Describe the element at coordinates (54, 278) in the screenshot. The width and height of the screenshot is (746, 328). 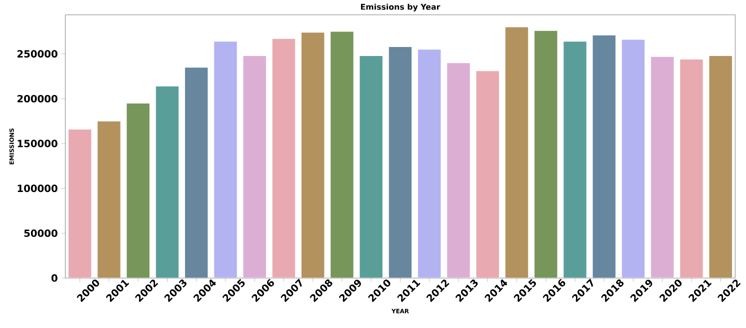
I see `y-tick-label: 0` at that location.